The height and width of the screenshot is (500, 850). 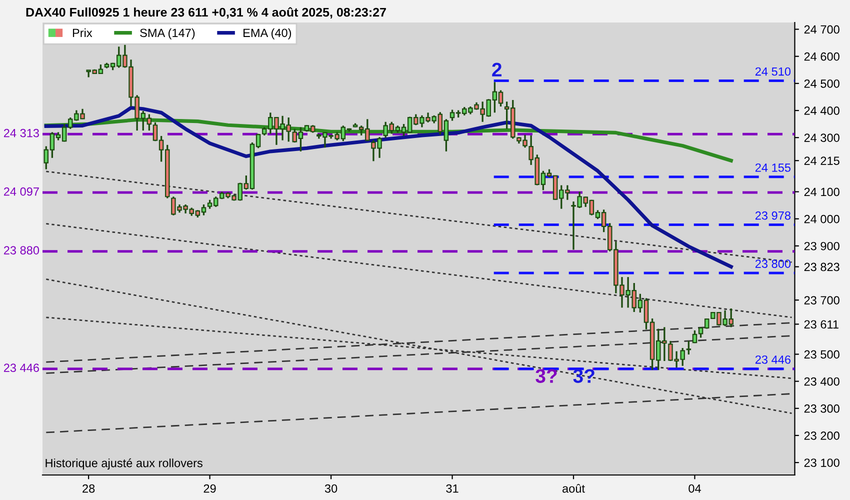 I want to click on ref-line-label: 24 155, so click(x=772, y=167).